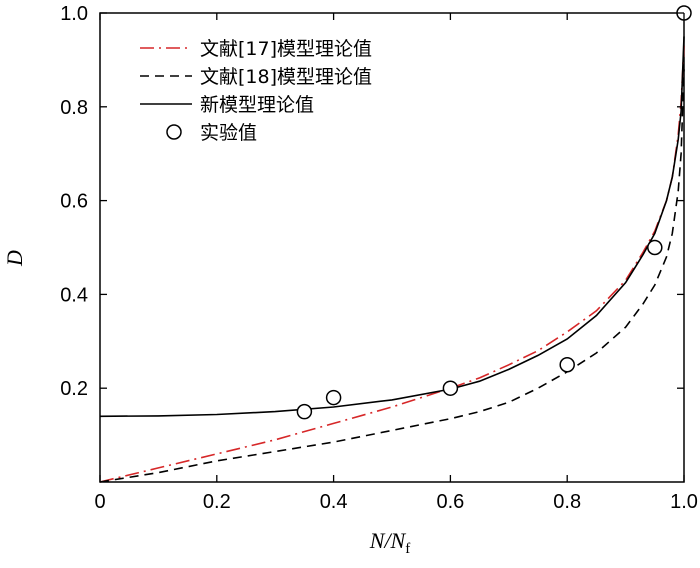 The image size is (700, 568). What do you see at coordinates (286, 49) in the screenshot?
I see `legend-label-1: 文献[17]模型理论值` at bounding box center [286, 49].